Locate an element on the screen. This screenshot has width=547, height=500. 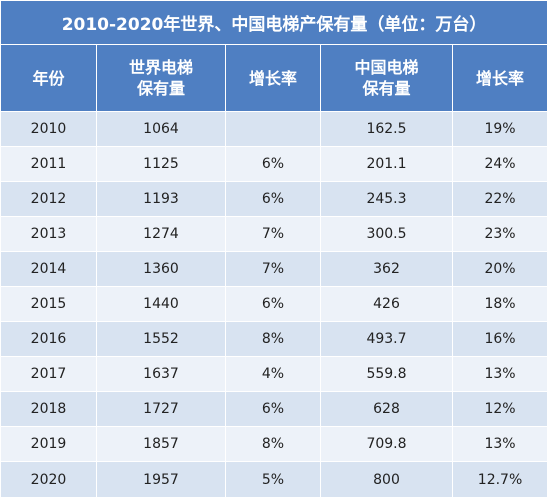
cell-world-elevators: 1552 is located at coordinates (161, 339).